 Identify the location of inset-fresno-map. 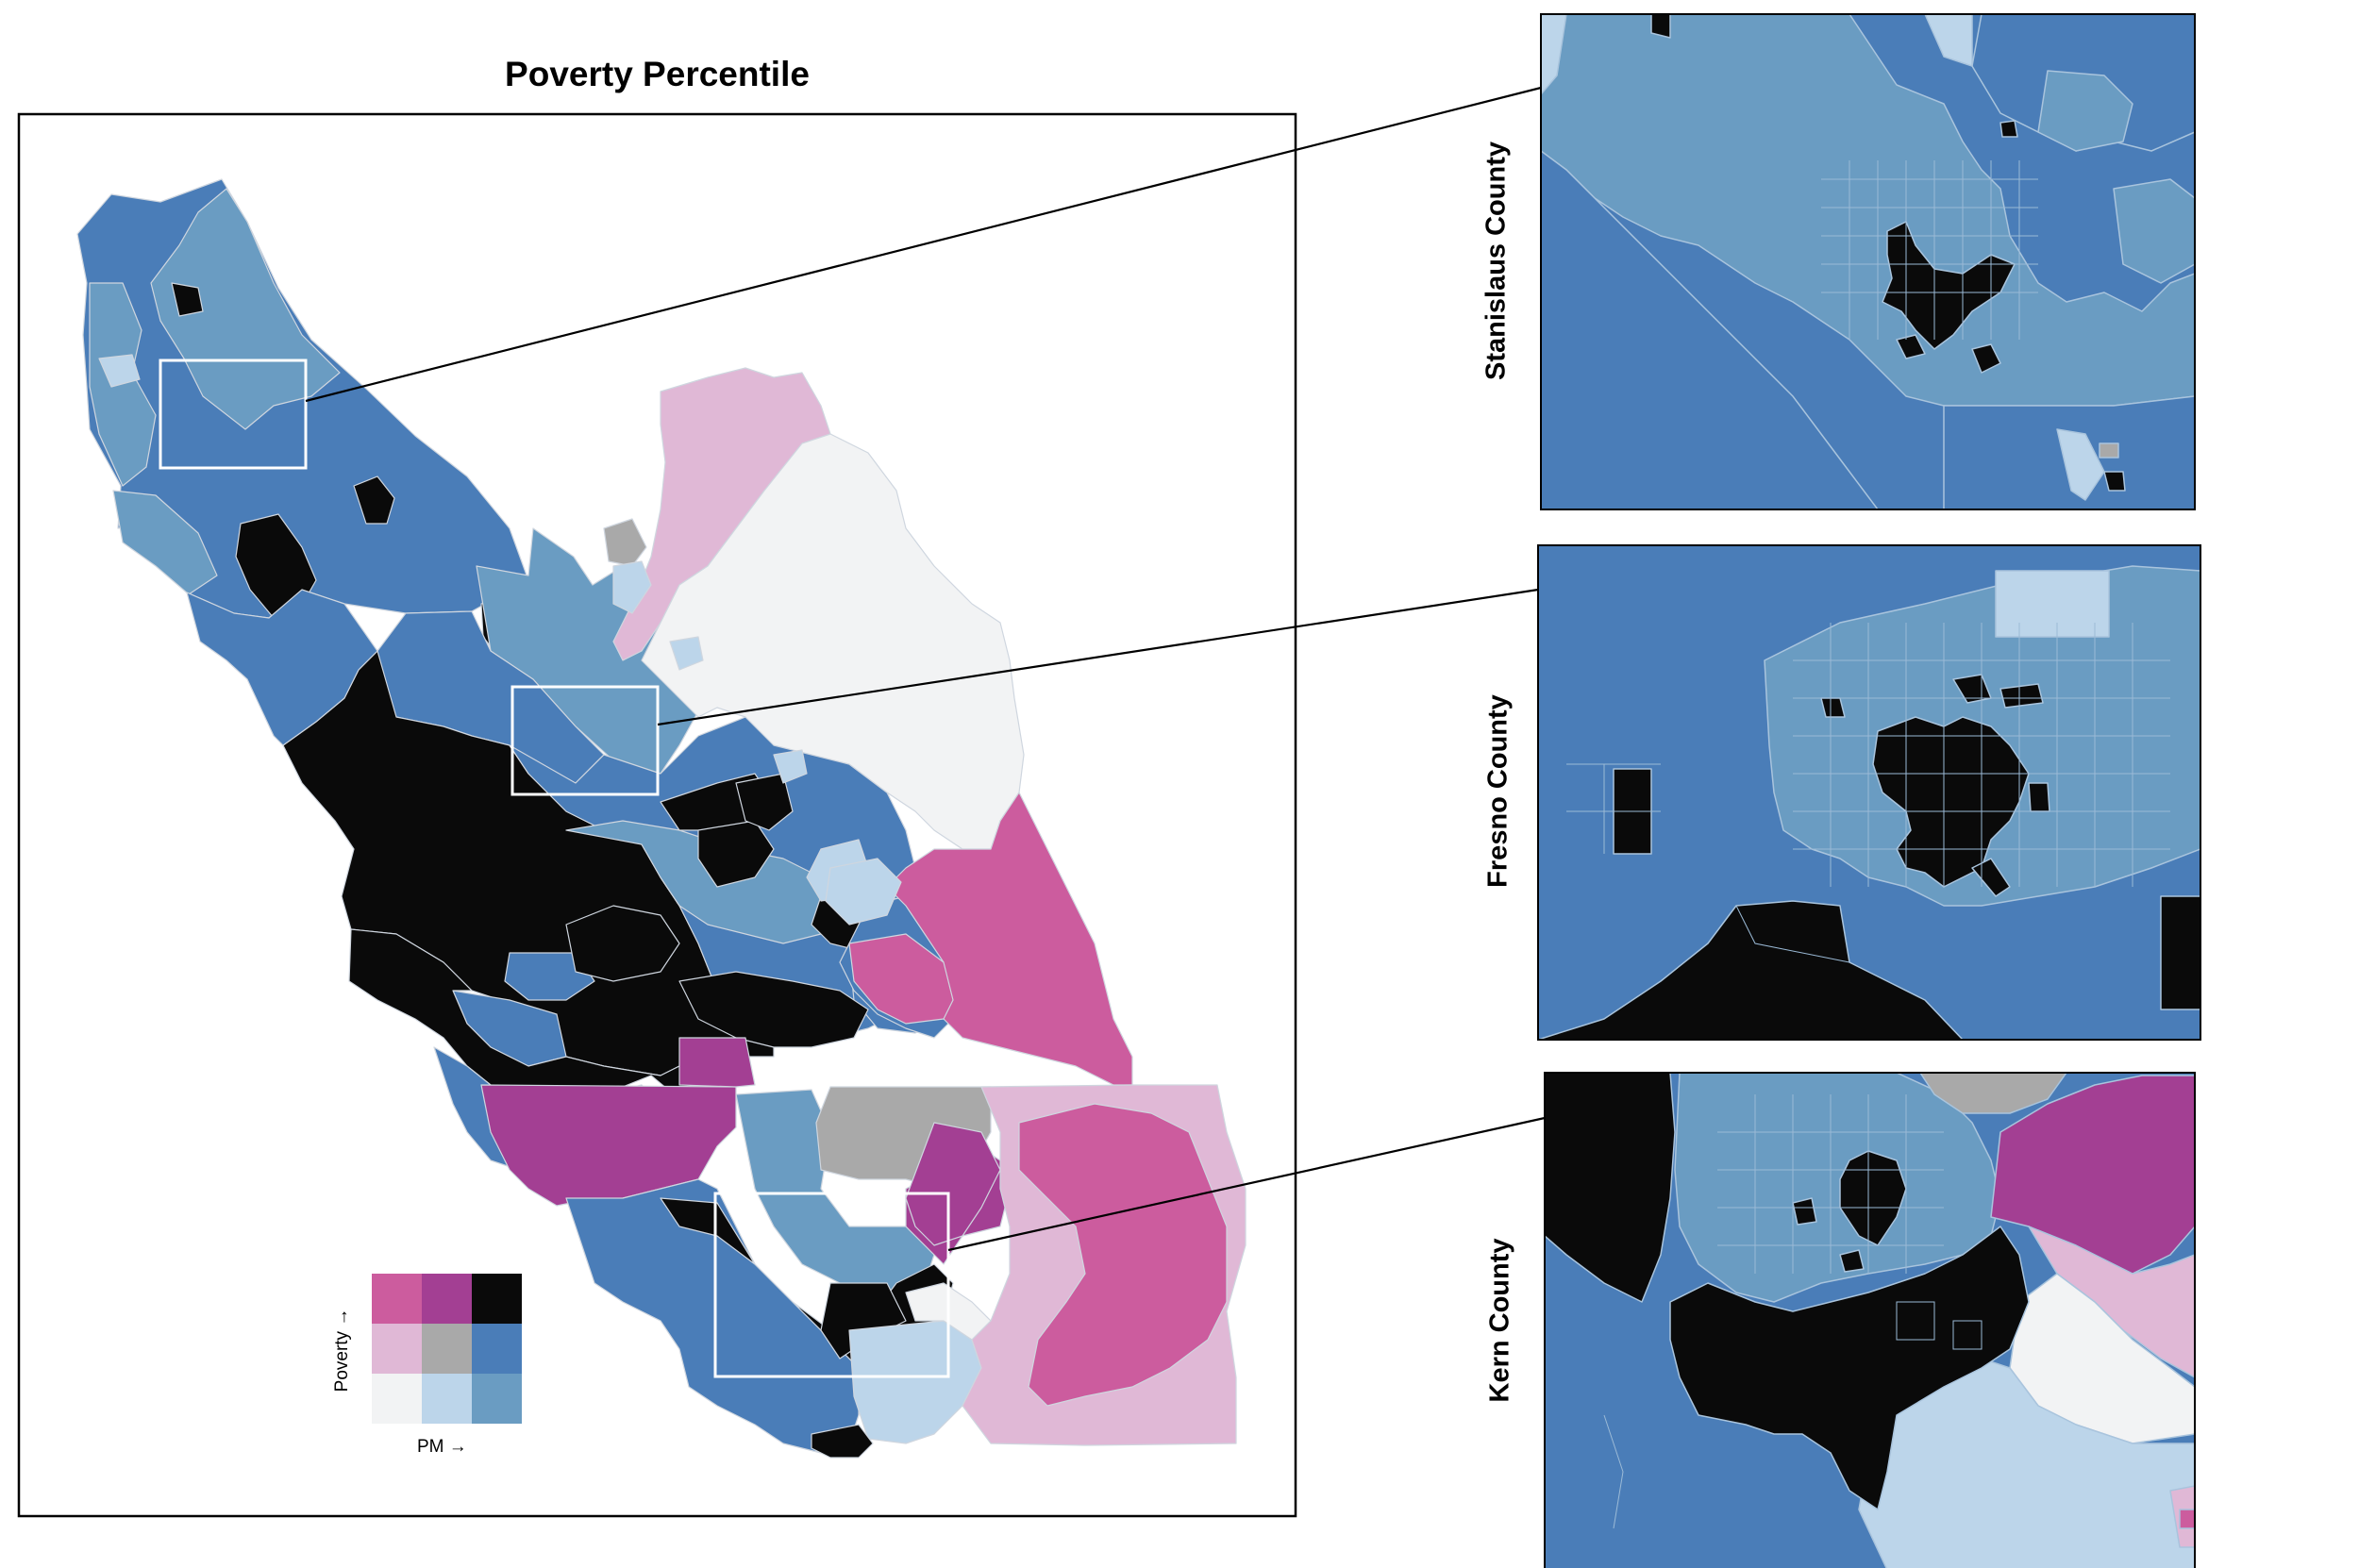
(1869, 792).